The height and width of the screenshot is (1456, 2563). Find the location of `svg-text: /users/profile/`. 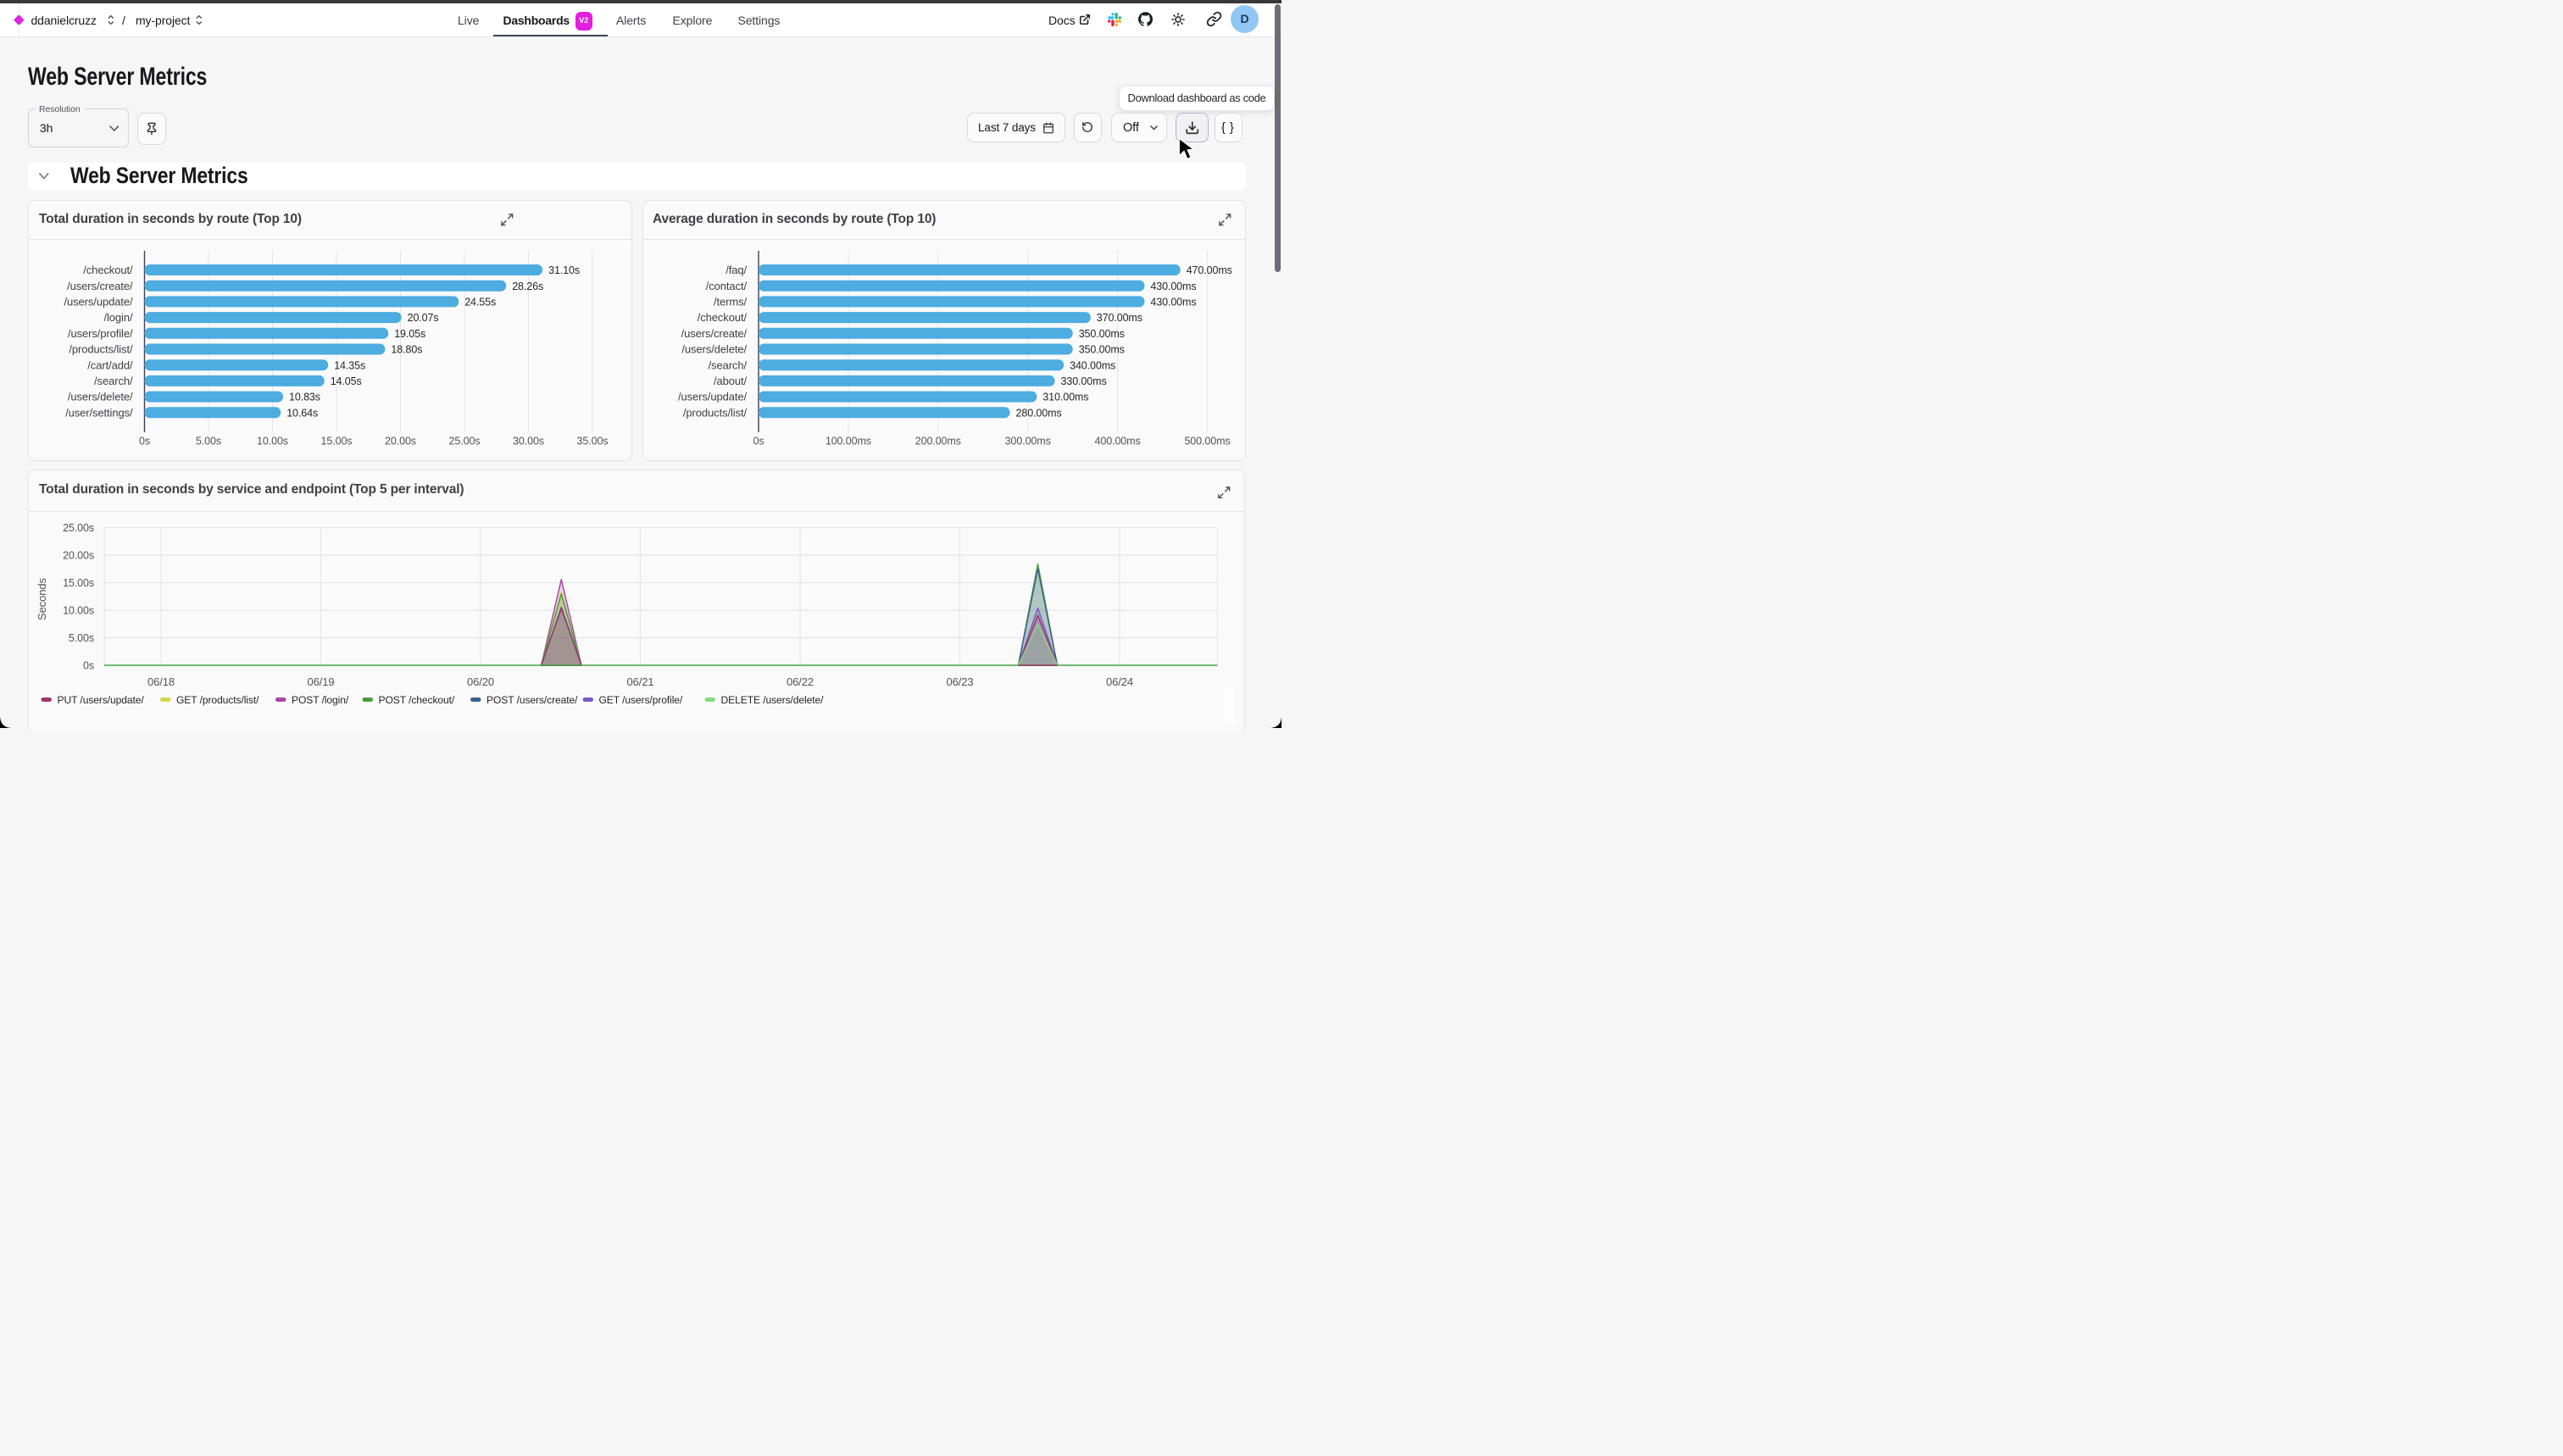

svg-text: /users/profile/ is located at coordinates (100, 333).